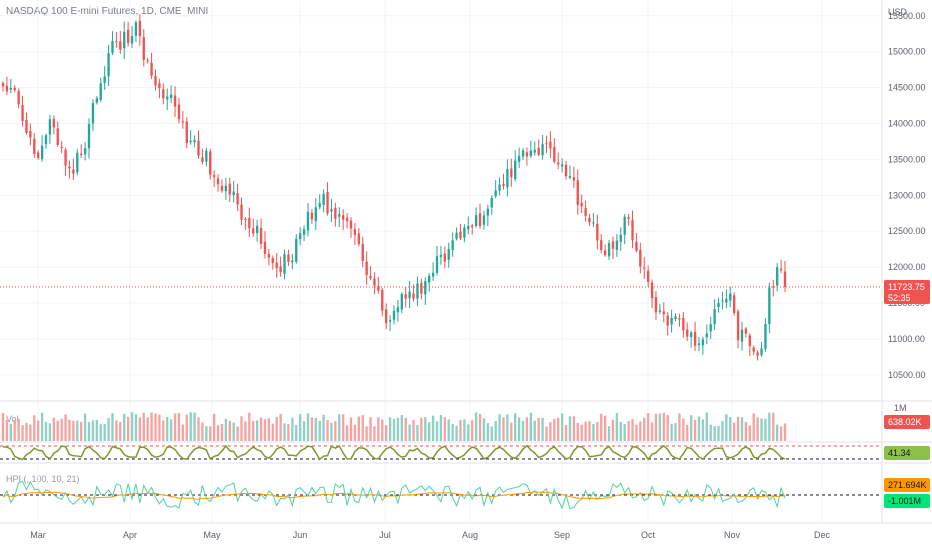 Image resolution: width=932 pixels, height=550 pixels. What do you see at coordinates (907, 88) in the screenshot?
I see `y-tick-2: 14500.00` at bounding box center [907, 88].